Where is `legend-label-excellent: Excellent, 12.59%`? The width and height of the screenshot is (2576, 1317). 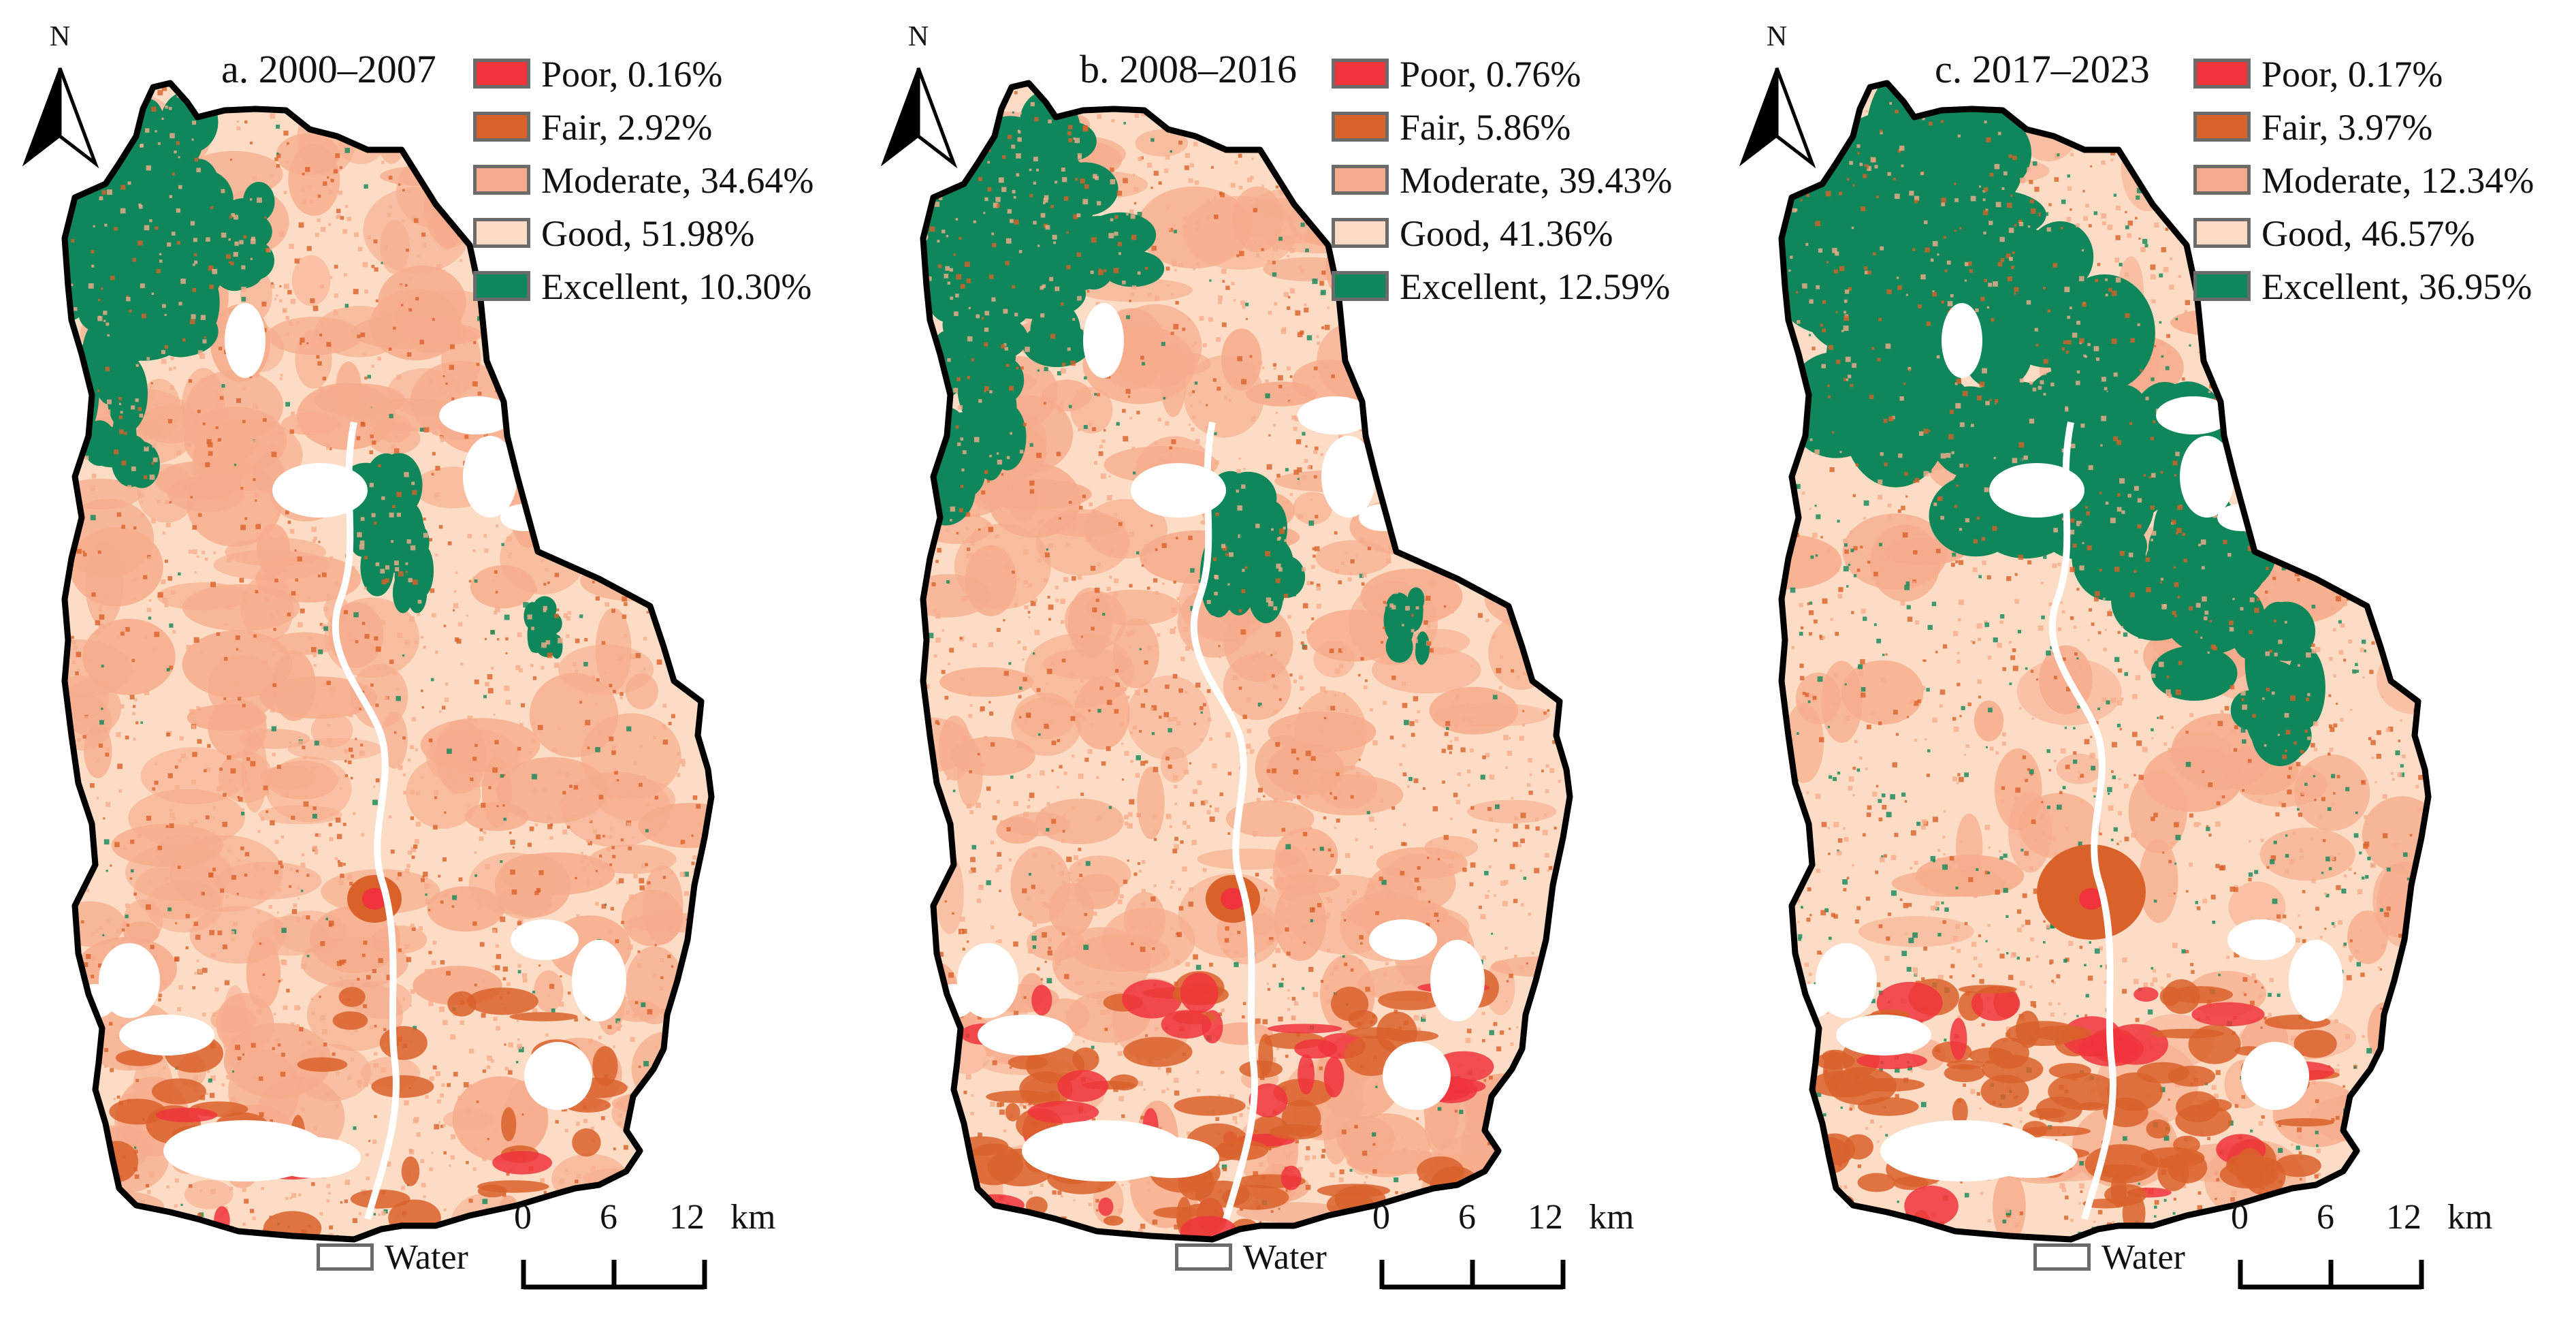 legend-label-excellent: Excellent, 12.59% is located at coordinates (1535, 286).